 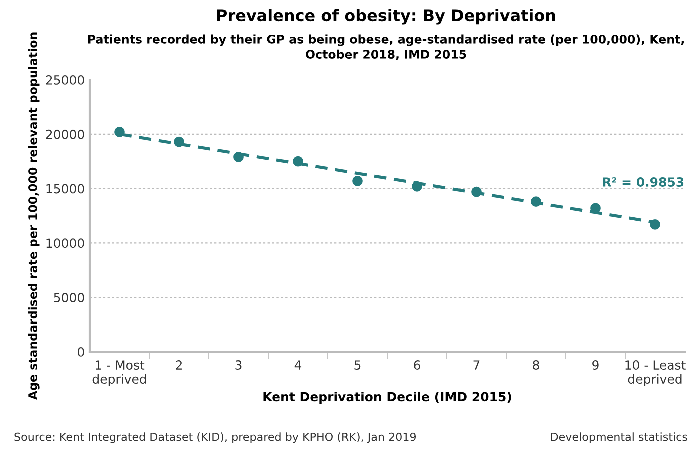 I want to click on x-tick-label: 6, so click(x=417, y=365).